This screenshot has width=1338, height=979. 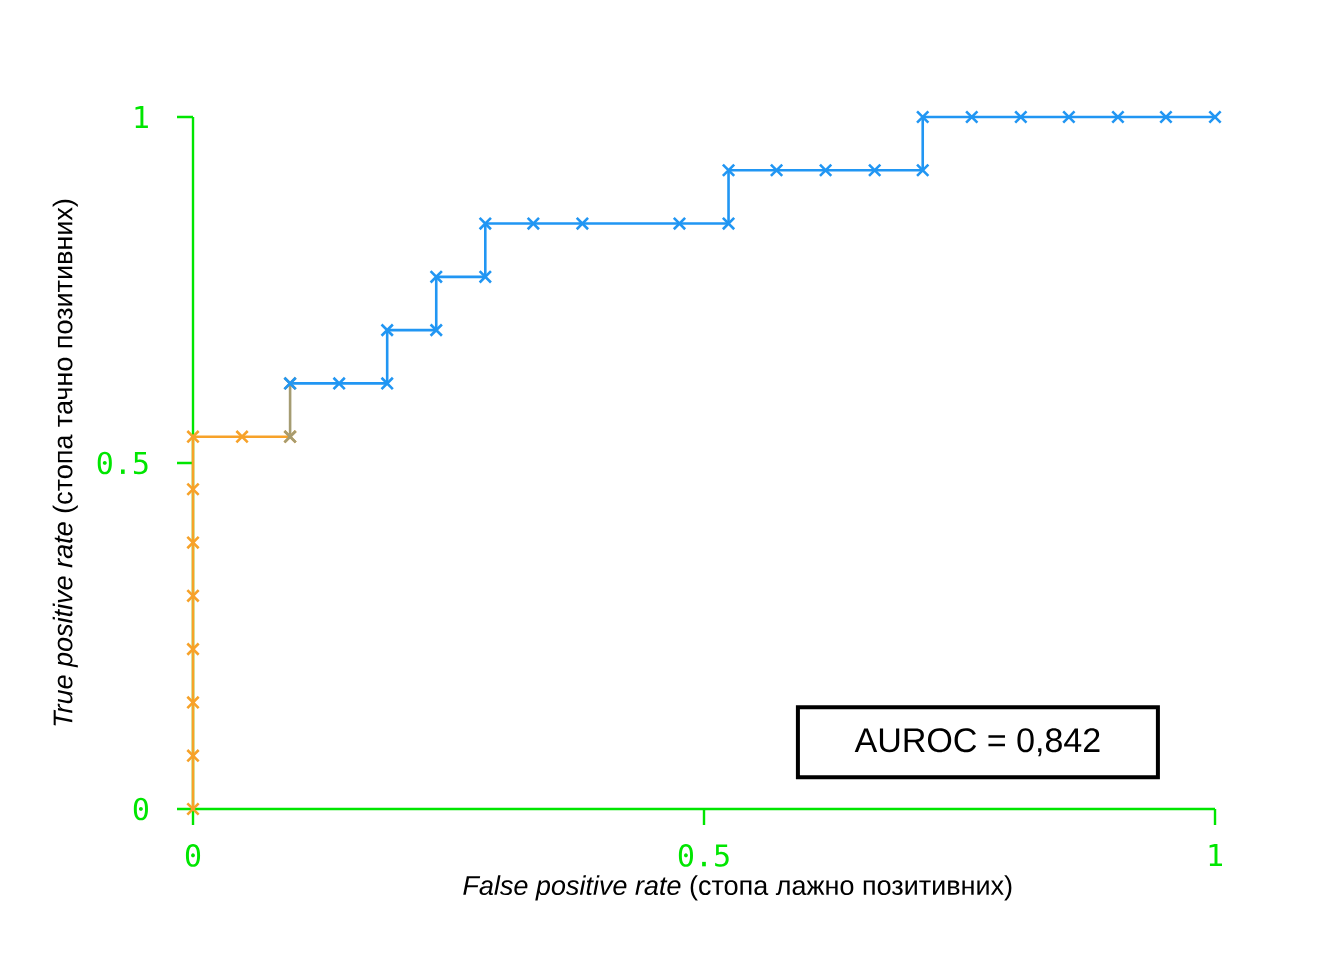 What do you see at coordinates (122, 463) in the screenshot?
I see `y-tick-label: 0.5` at bounding box center [122, 463].